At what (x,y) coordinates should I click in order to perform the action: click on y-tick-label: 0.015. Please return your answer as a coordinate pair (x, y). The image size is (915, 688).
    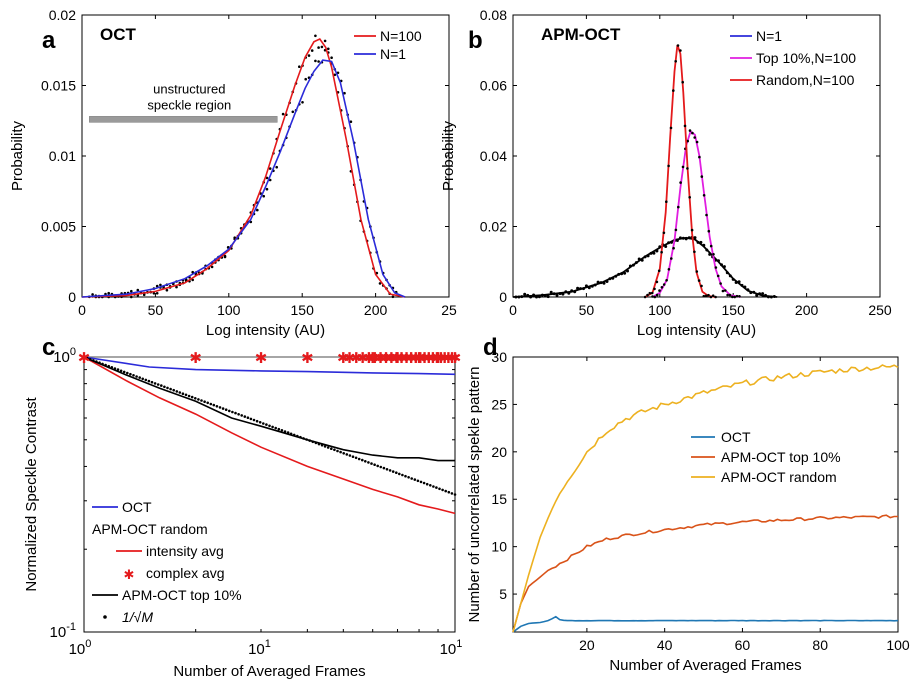
    Looking at the image, I should click on (58, 86).